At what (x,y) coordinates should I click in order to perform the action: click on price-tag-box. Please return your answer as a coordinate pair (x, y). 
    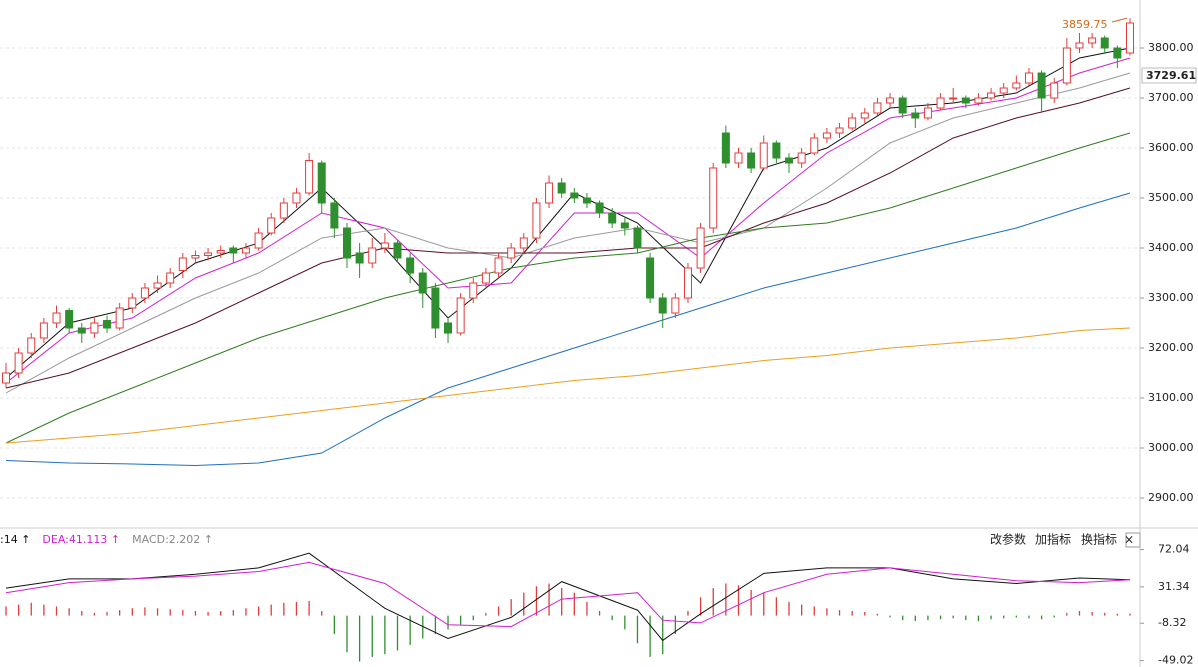
    Looking at the image, I should click on (1169, 75).